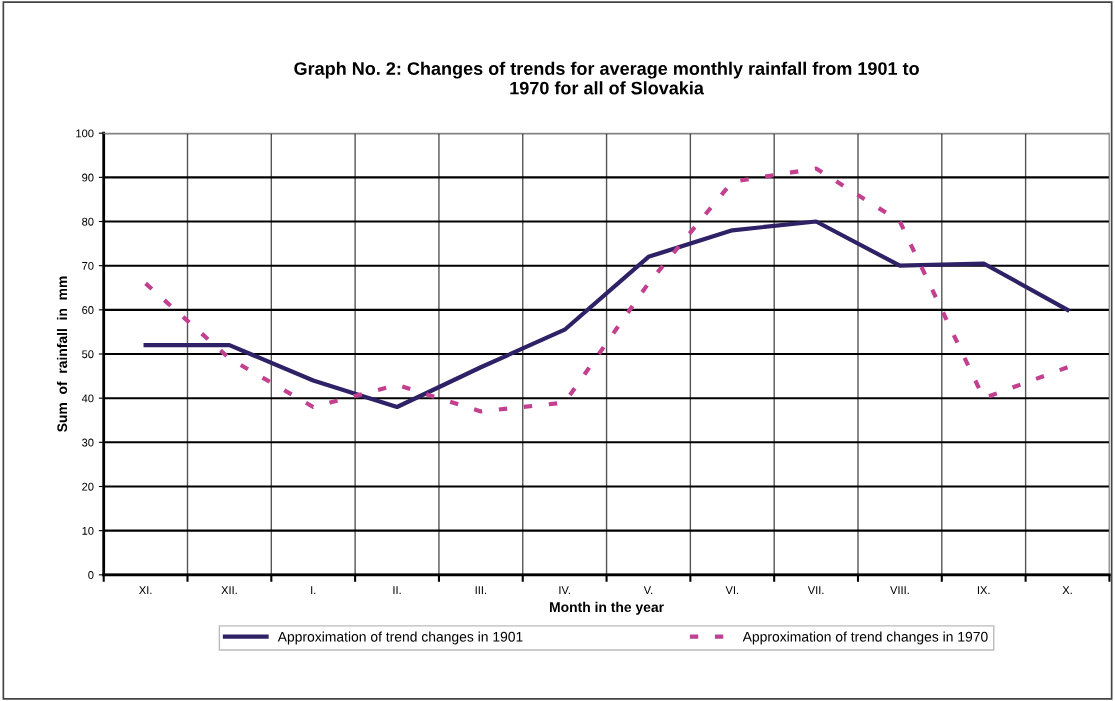 The height and width of the screenshot is (701, 1115). What do you see at coordinates (88, 442) in the screenshot?
I see `y-tick-label: 30` at bounding box center [88, 442].